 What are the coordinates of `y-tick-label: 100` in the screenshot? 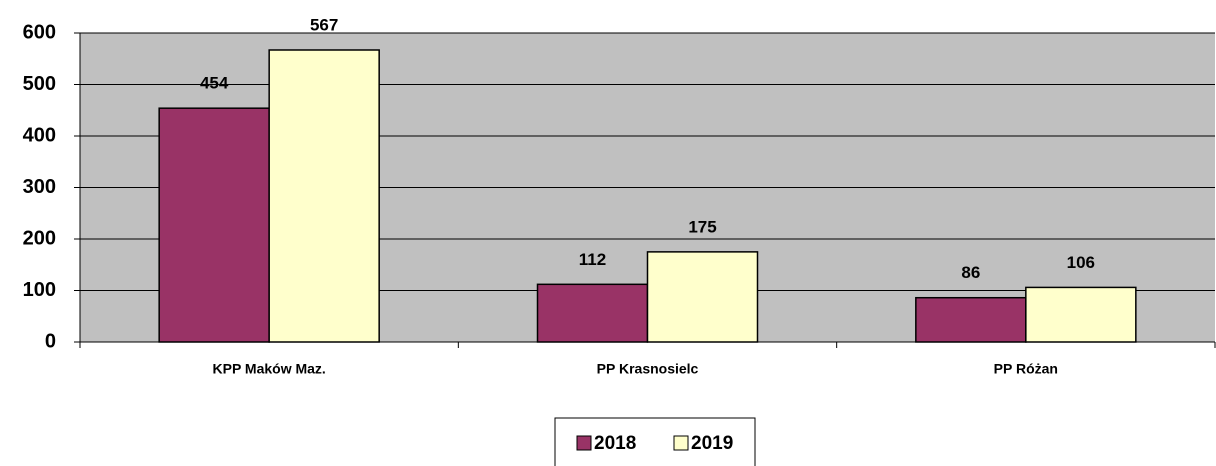 It's located at (39, 290).